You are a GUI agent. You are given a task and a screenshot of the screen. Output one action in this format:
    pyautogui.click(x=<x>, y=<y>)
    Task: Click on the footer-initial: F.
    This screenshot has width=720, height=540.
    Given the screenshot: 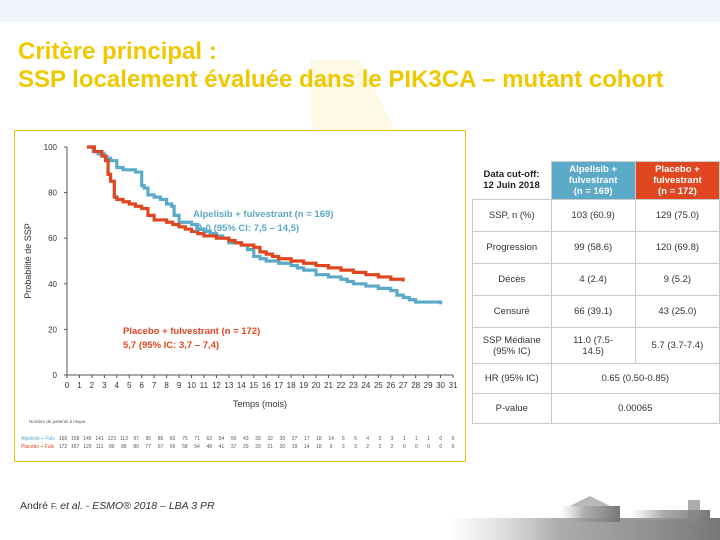 What is the action you would take?
    pyautogui.click(x=54, y=506)
    